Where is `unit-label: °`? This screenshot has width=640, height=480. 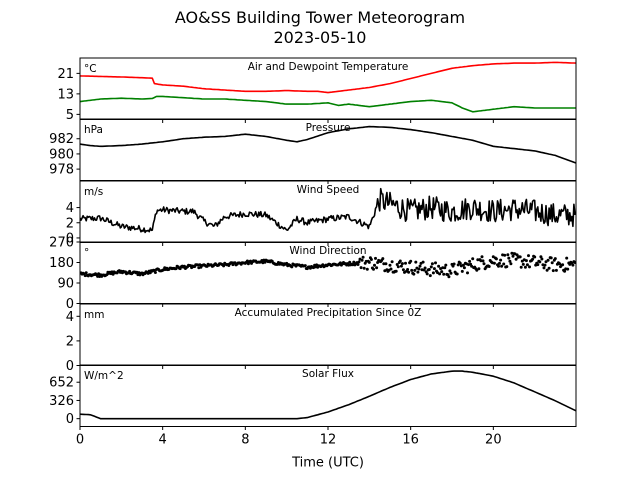
unit-label: ° is located at coordinates (86, 253).